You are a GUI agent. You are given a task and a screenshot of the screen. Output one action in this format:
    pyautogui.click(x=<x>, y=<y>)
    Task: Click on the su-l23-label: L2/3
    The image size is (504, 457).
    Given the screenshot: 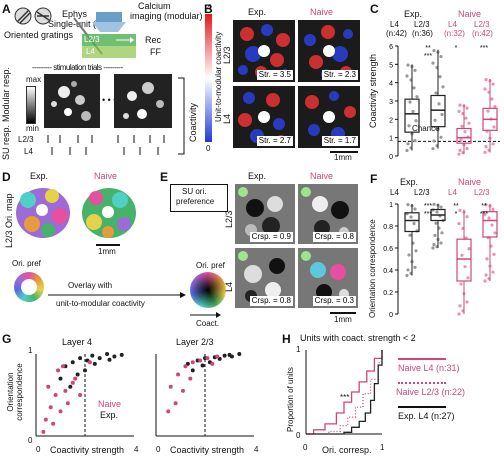 What is the action you would take?
    pyautogui.click(x=26, y=139)
    